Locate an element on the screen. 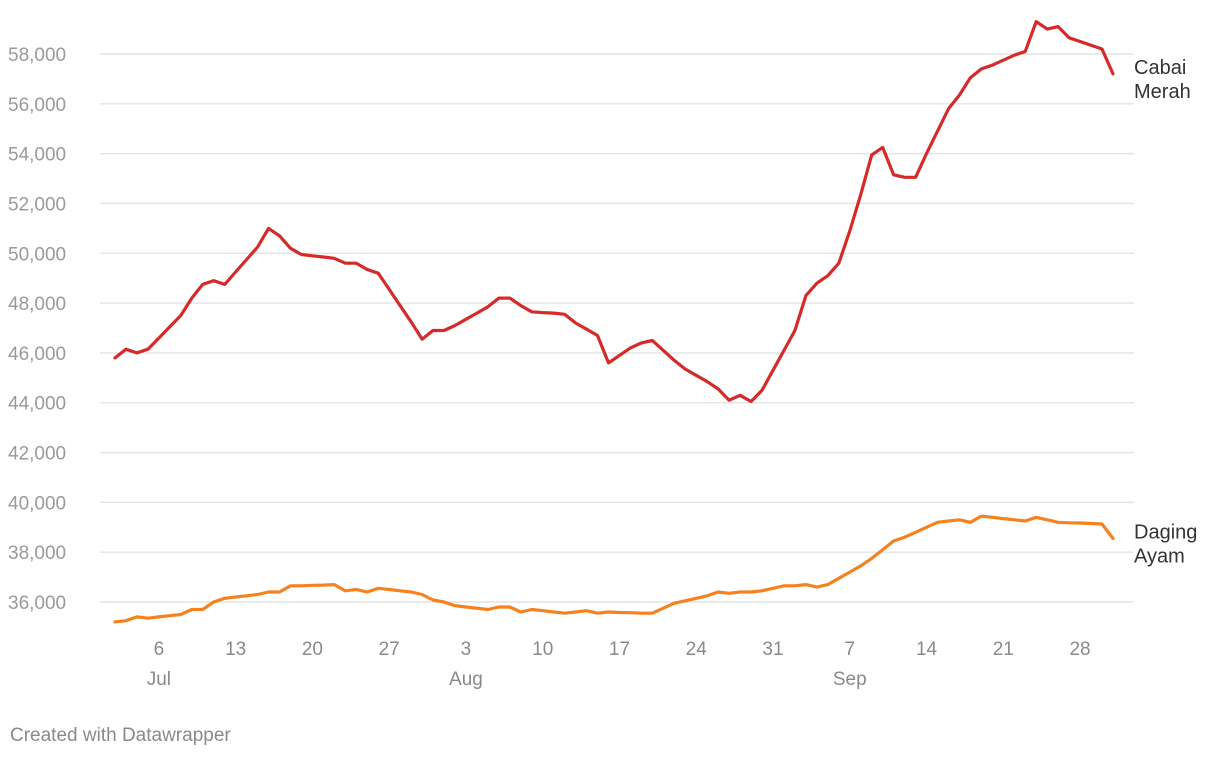  x-tick-label: 13 is located at coordinates (235, 649).